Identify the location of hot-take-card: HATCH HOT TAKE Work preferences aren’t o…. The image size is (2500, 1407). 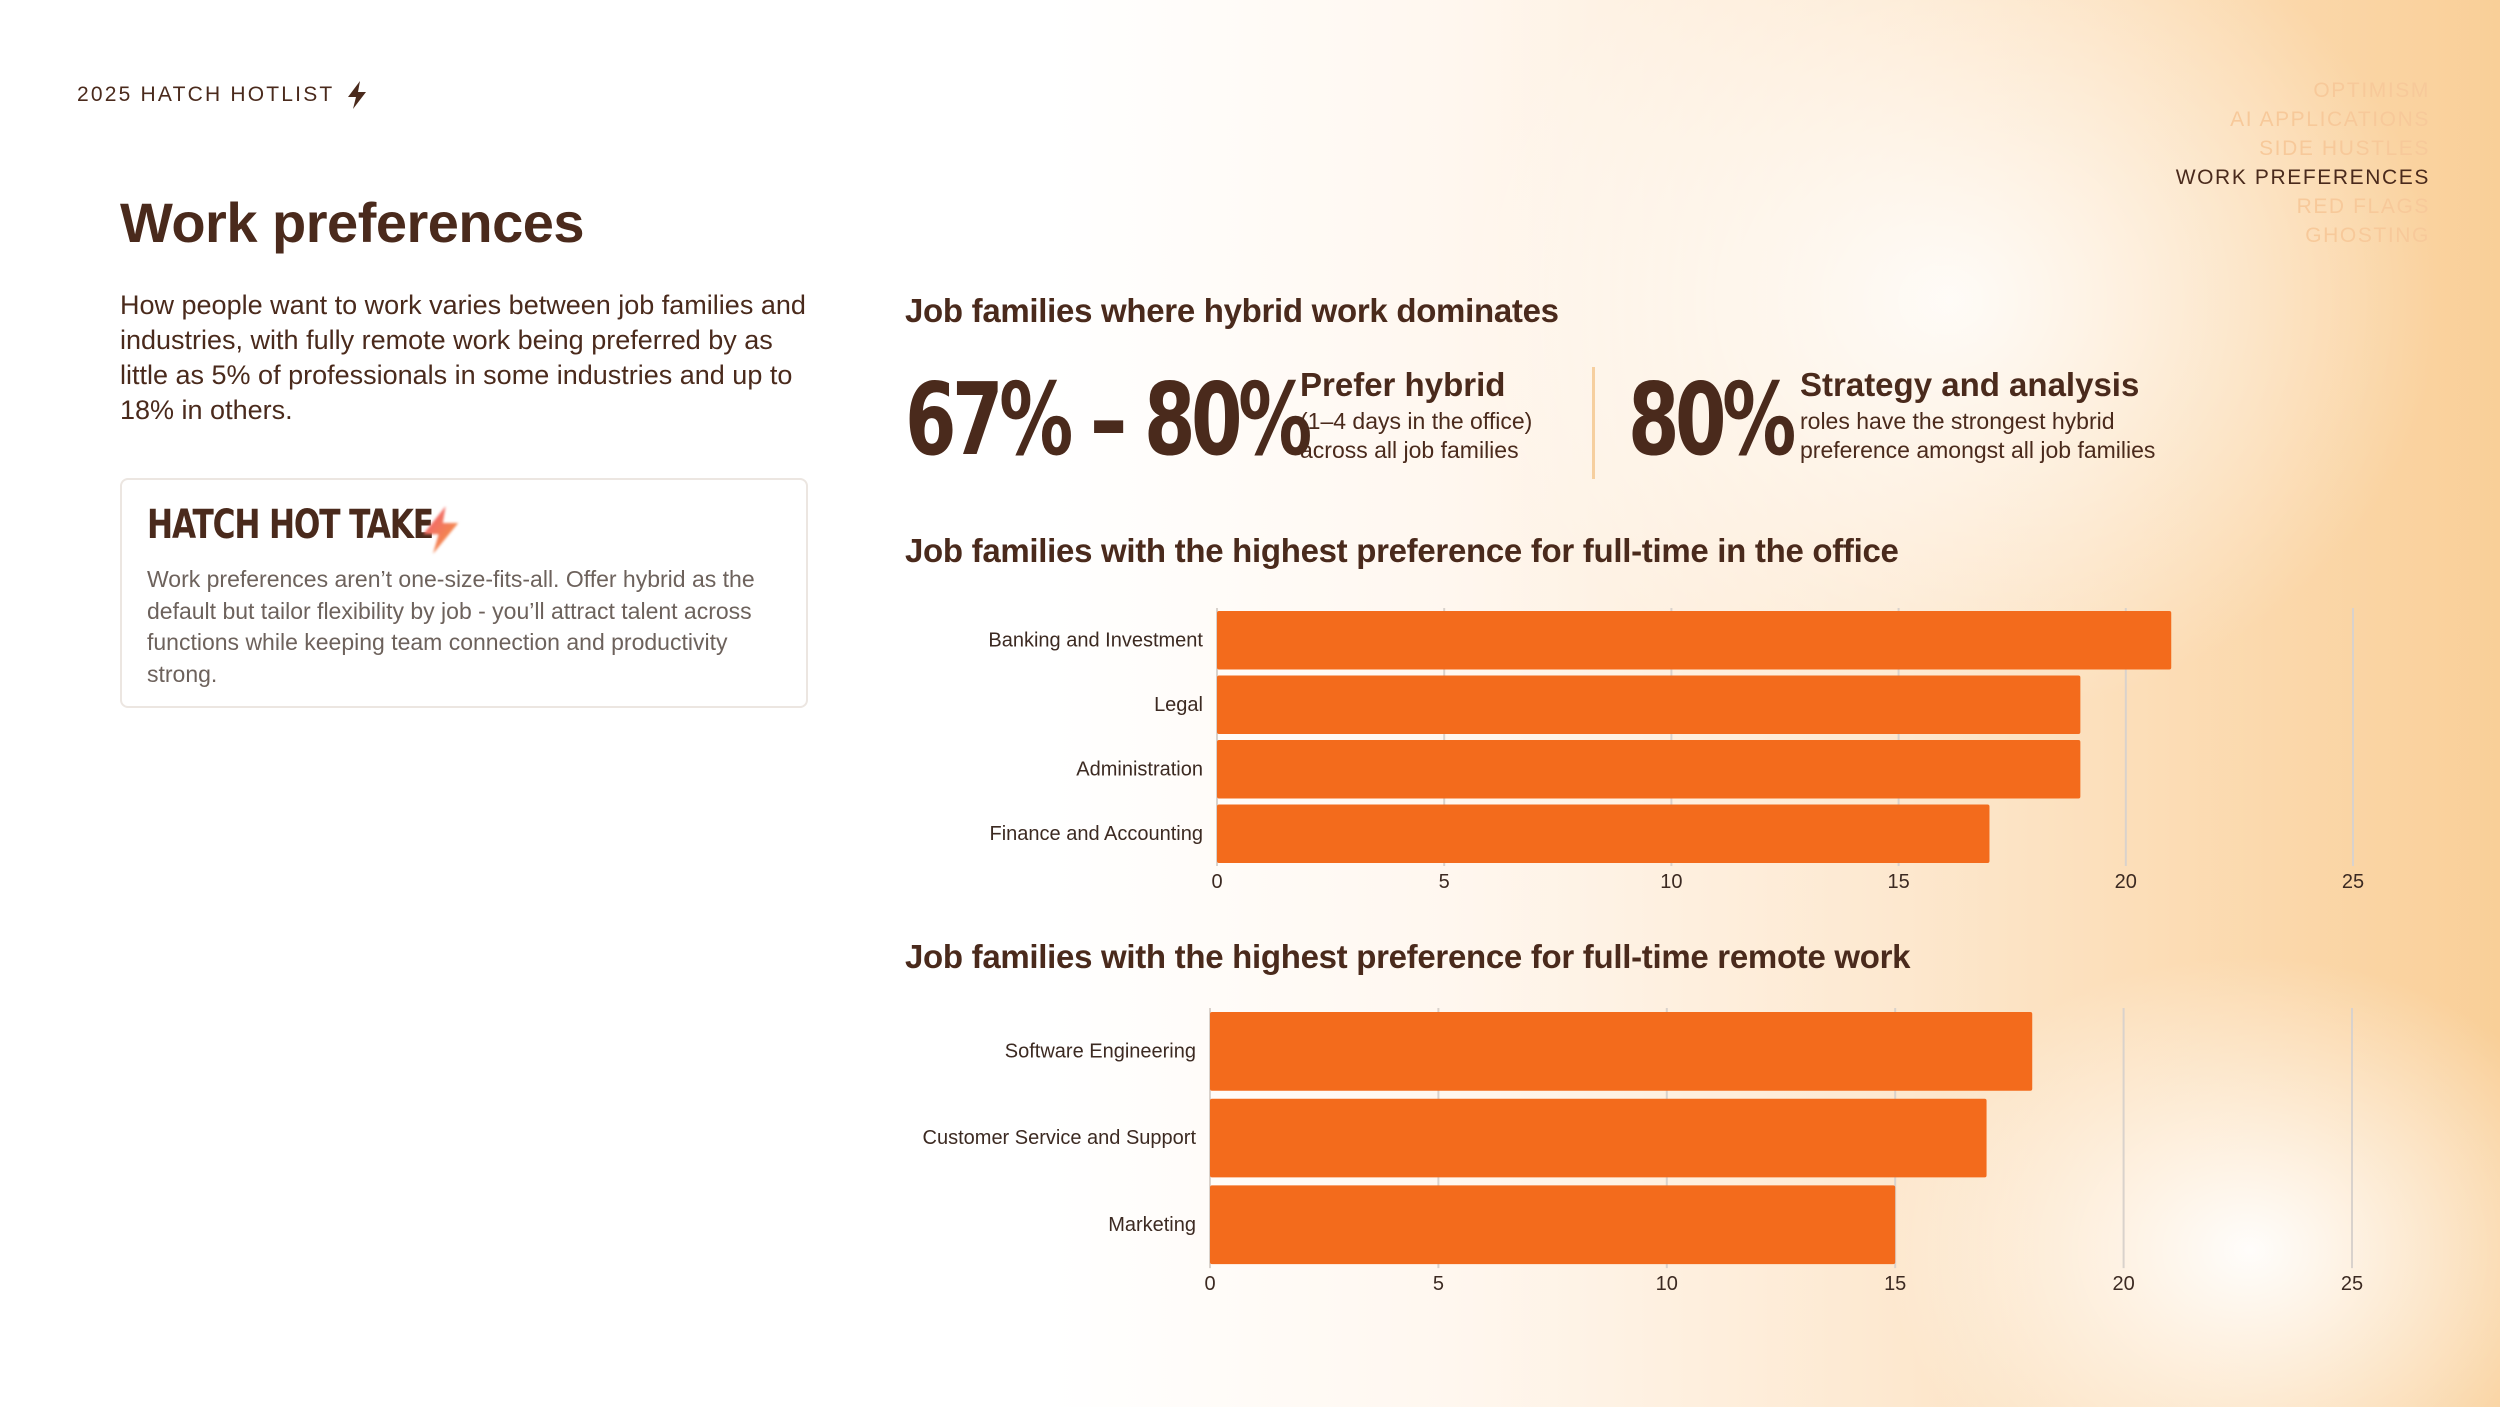
(464, 593).